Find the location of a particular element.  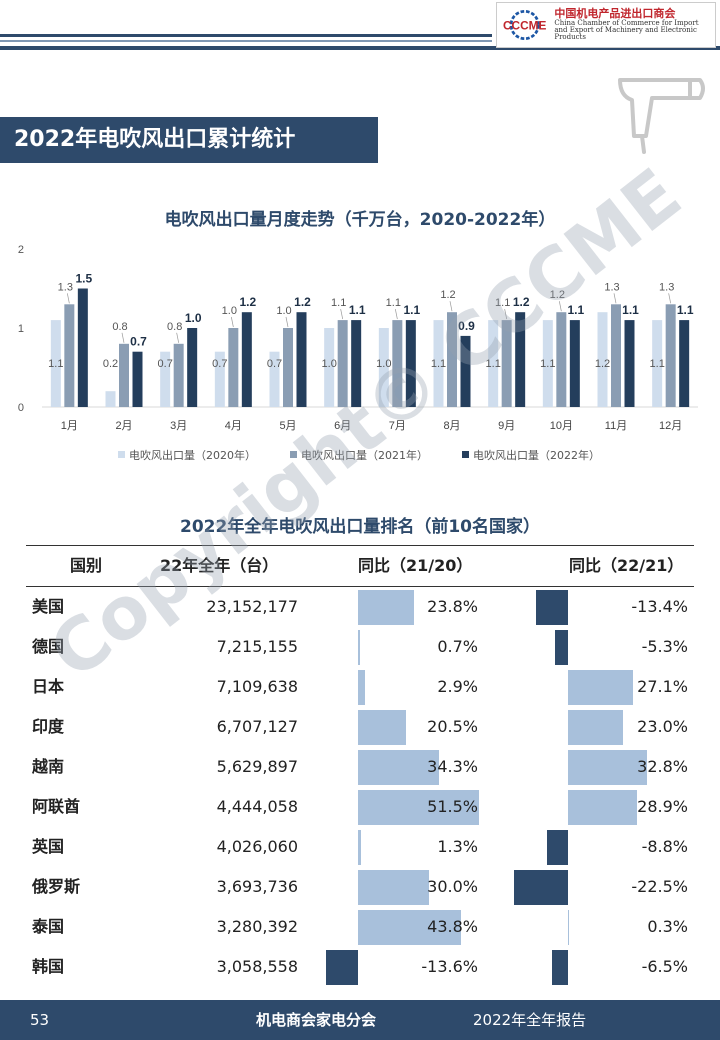

cccme-logo-icon: CCCME is located at coordinates (524, 25).